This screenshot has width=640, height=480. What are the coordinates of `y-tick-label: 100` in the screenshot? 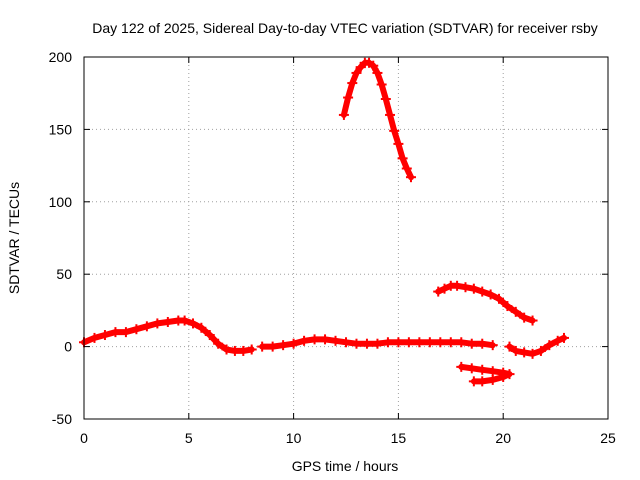 It's located at (61, 202).